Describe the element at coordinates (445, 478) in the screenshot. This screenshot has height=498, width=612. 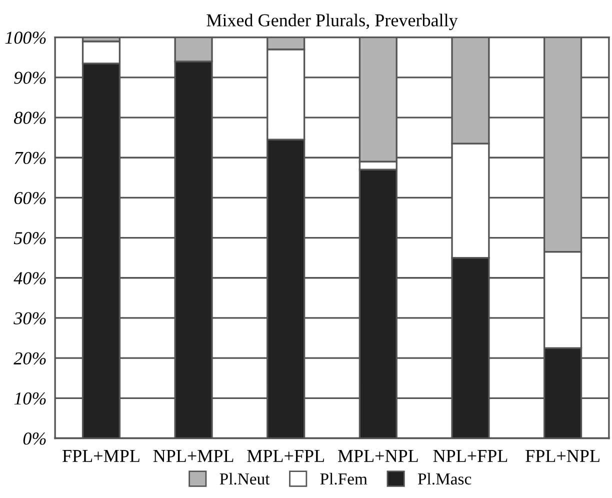
I see `legend-label: Pl.Masc` at that location.